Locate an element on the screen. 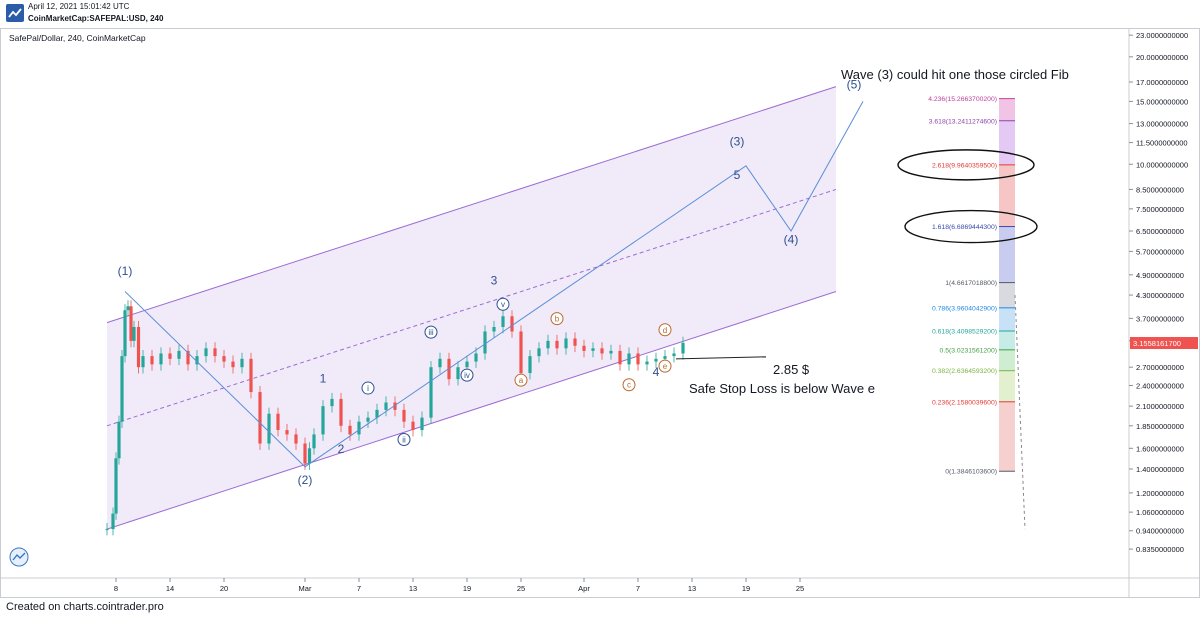 Image resolution: width=1200 pixels, height=617 pixels. wave-label: iii is located at coordinates (431, 332).